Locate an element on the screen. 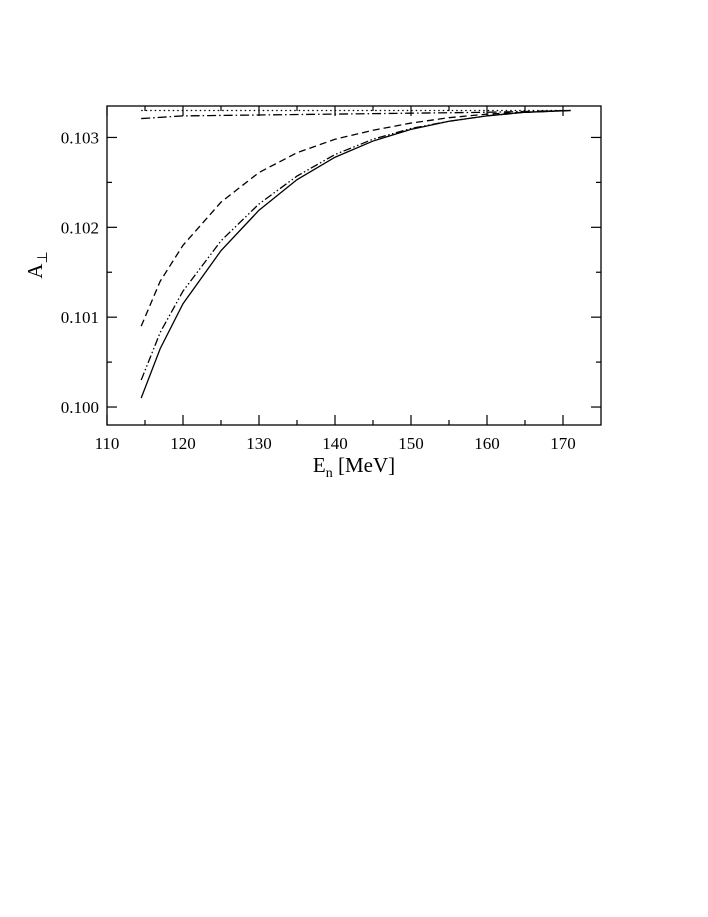  y-tick-label: 0.103 is located at coordinates (80, 137).